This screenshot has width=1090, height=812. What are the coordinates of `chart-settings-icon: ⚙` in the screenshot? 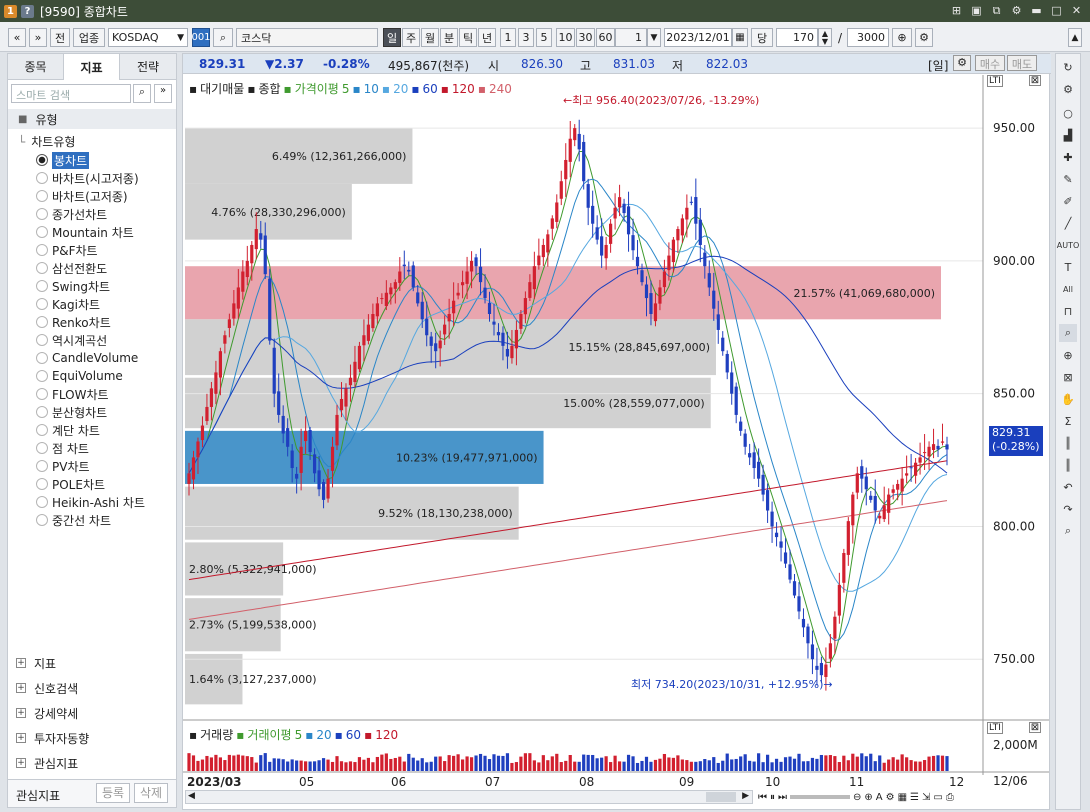 It's located at (962, 63).